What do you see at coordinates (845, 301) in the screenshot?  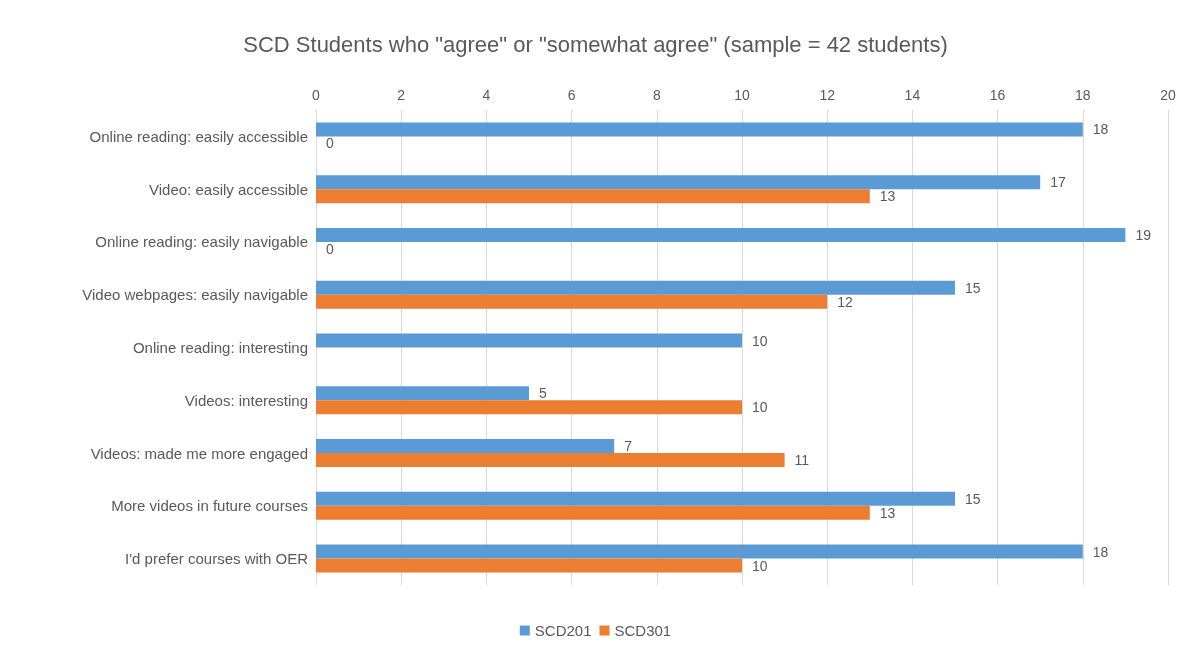 I see `data-label: 12` at bounding box center [845, 301].